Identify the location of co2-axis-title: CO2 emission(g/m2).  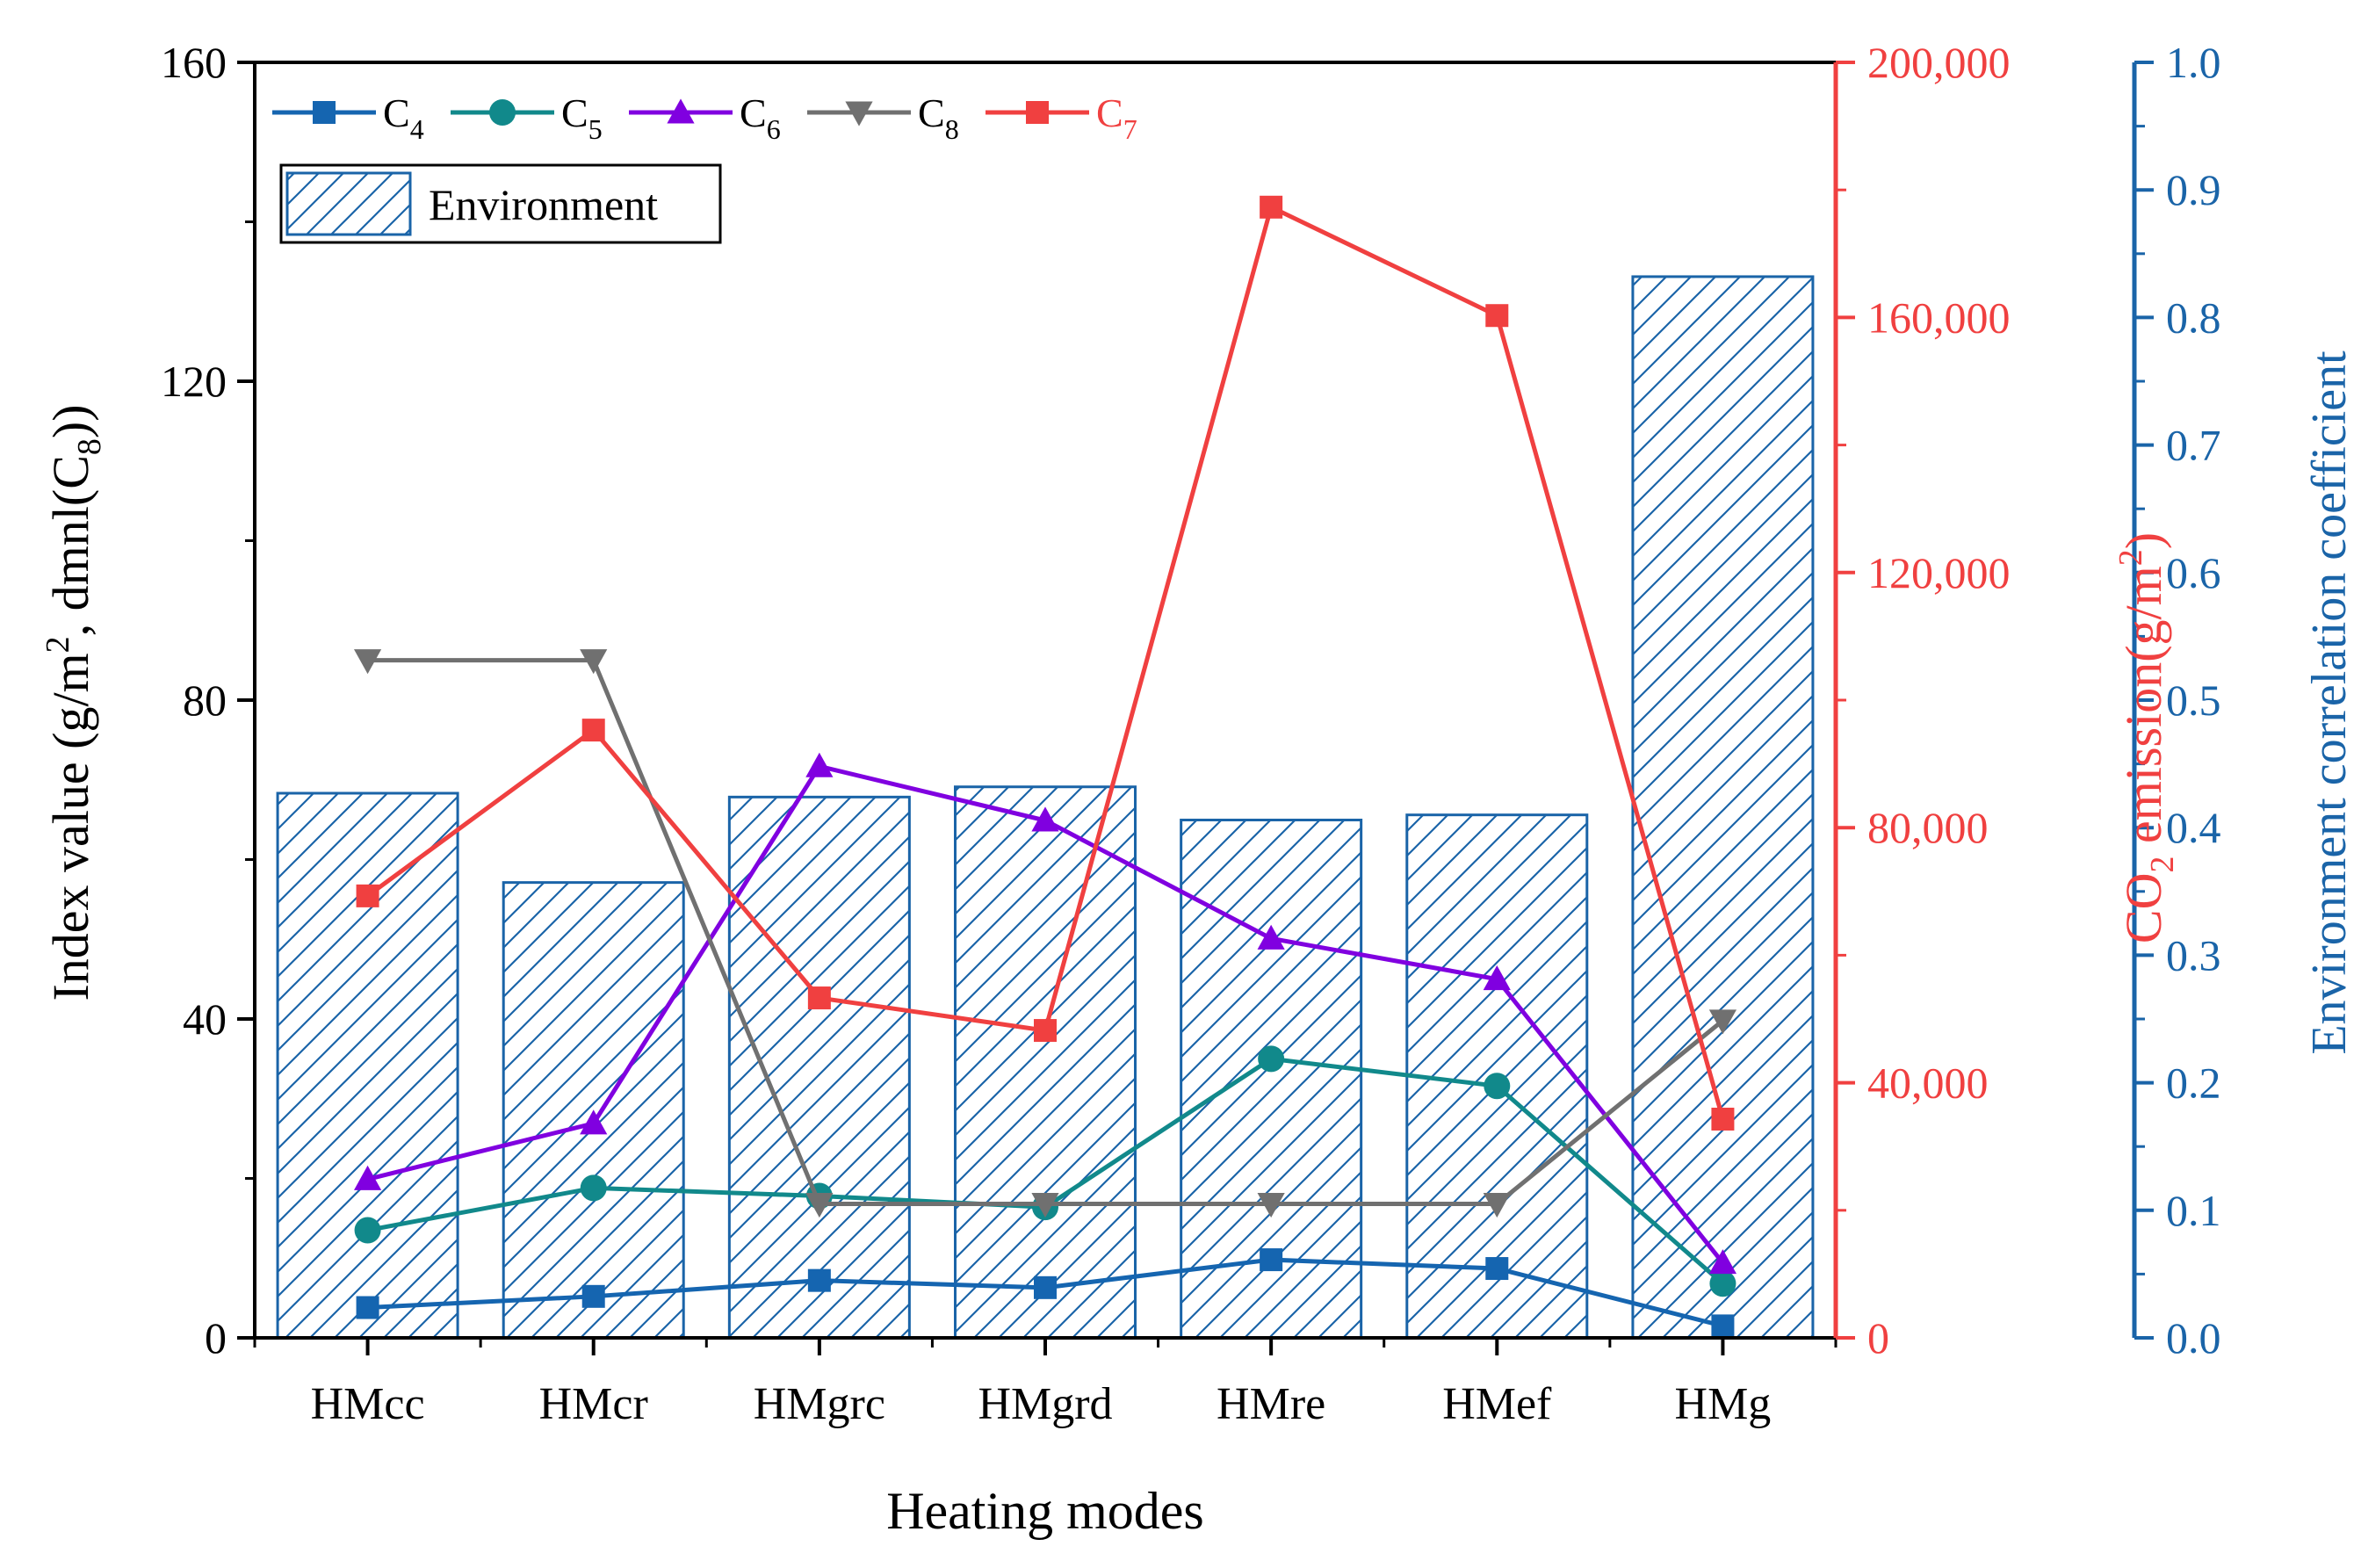
(2146, 738).